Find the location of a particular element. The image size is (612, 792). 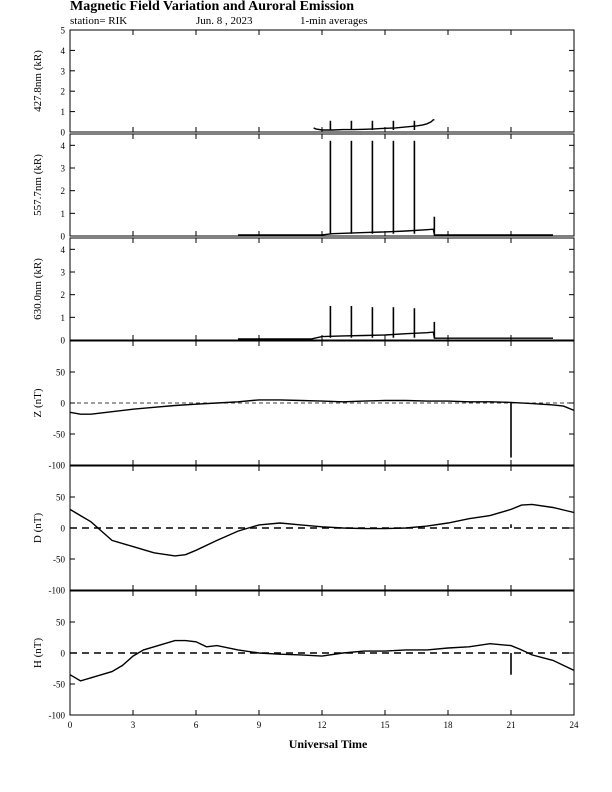

y-axis-label: 427.8nm (kR) is located at coordinates (38, 81).